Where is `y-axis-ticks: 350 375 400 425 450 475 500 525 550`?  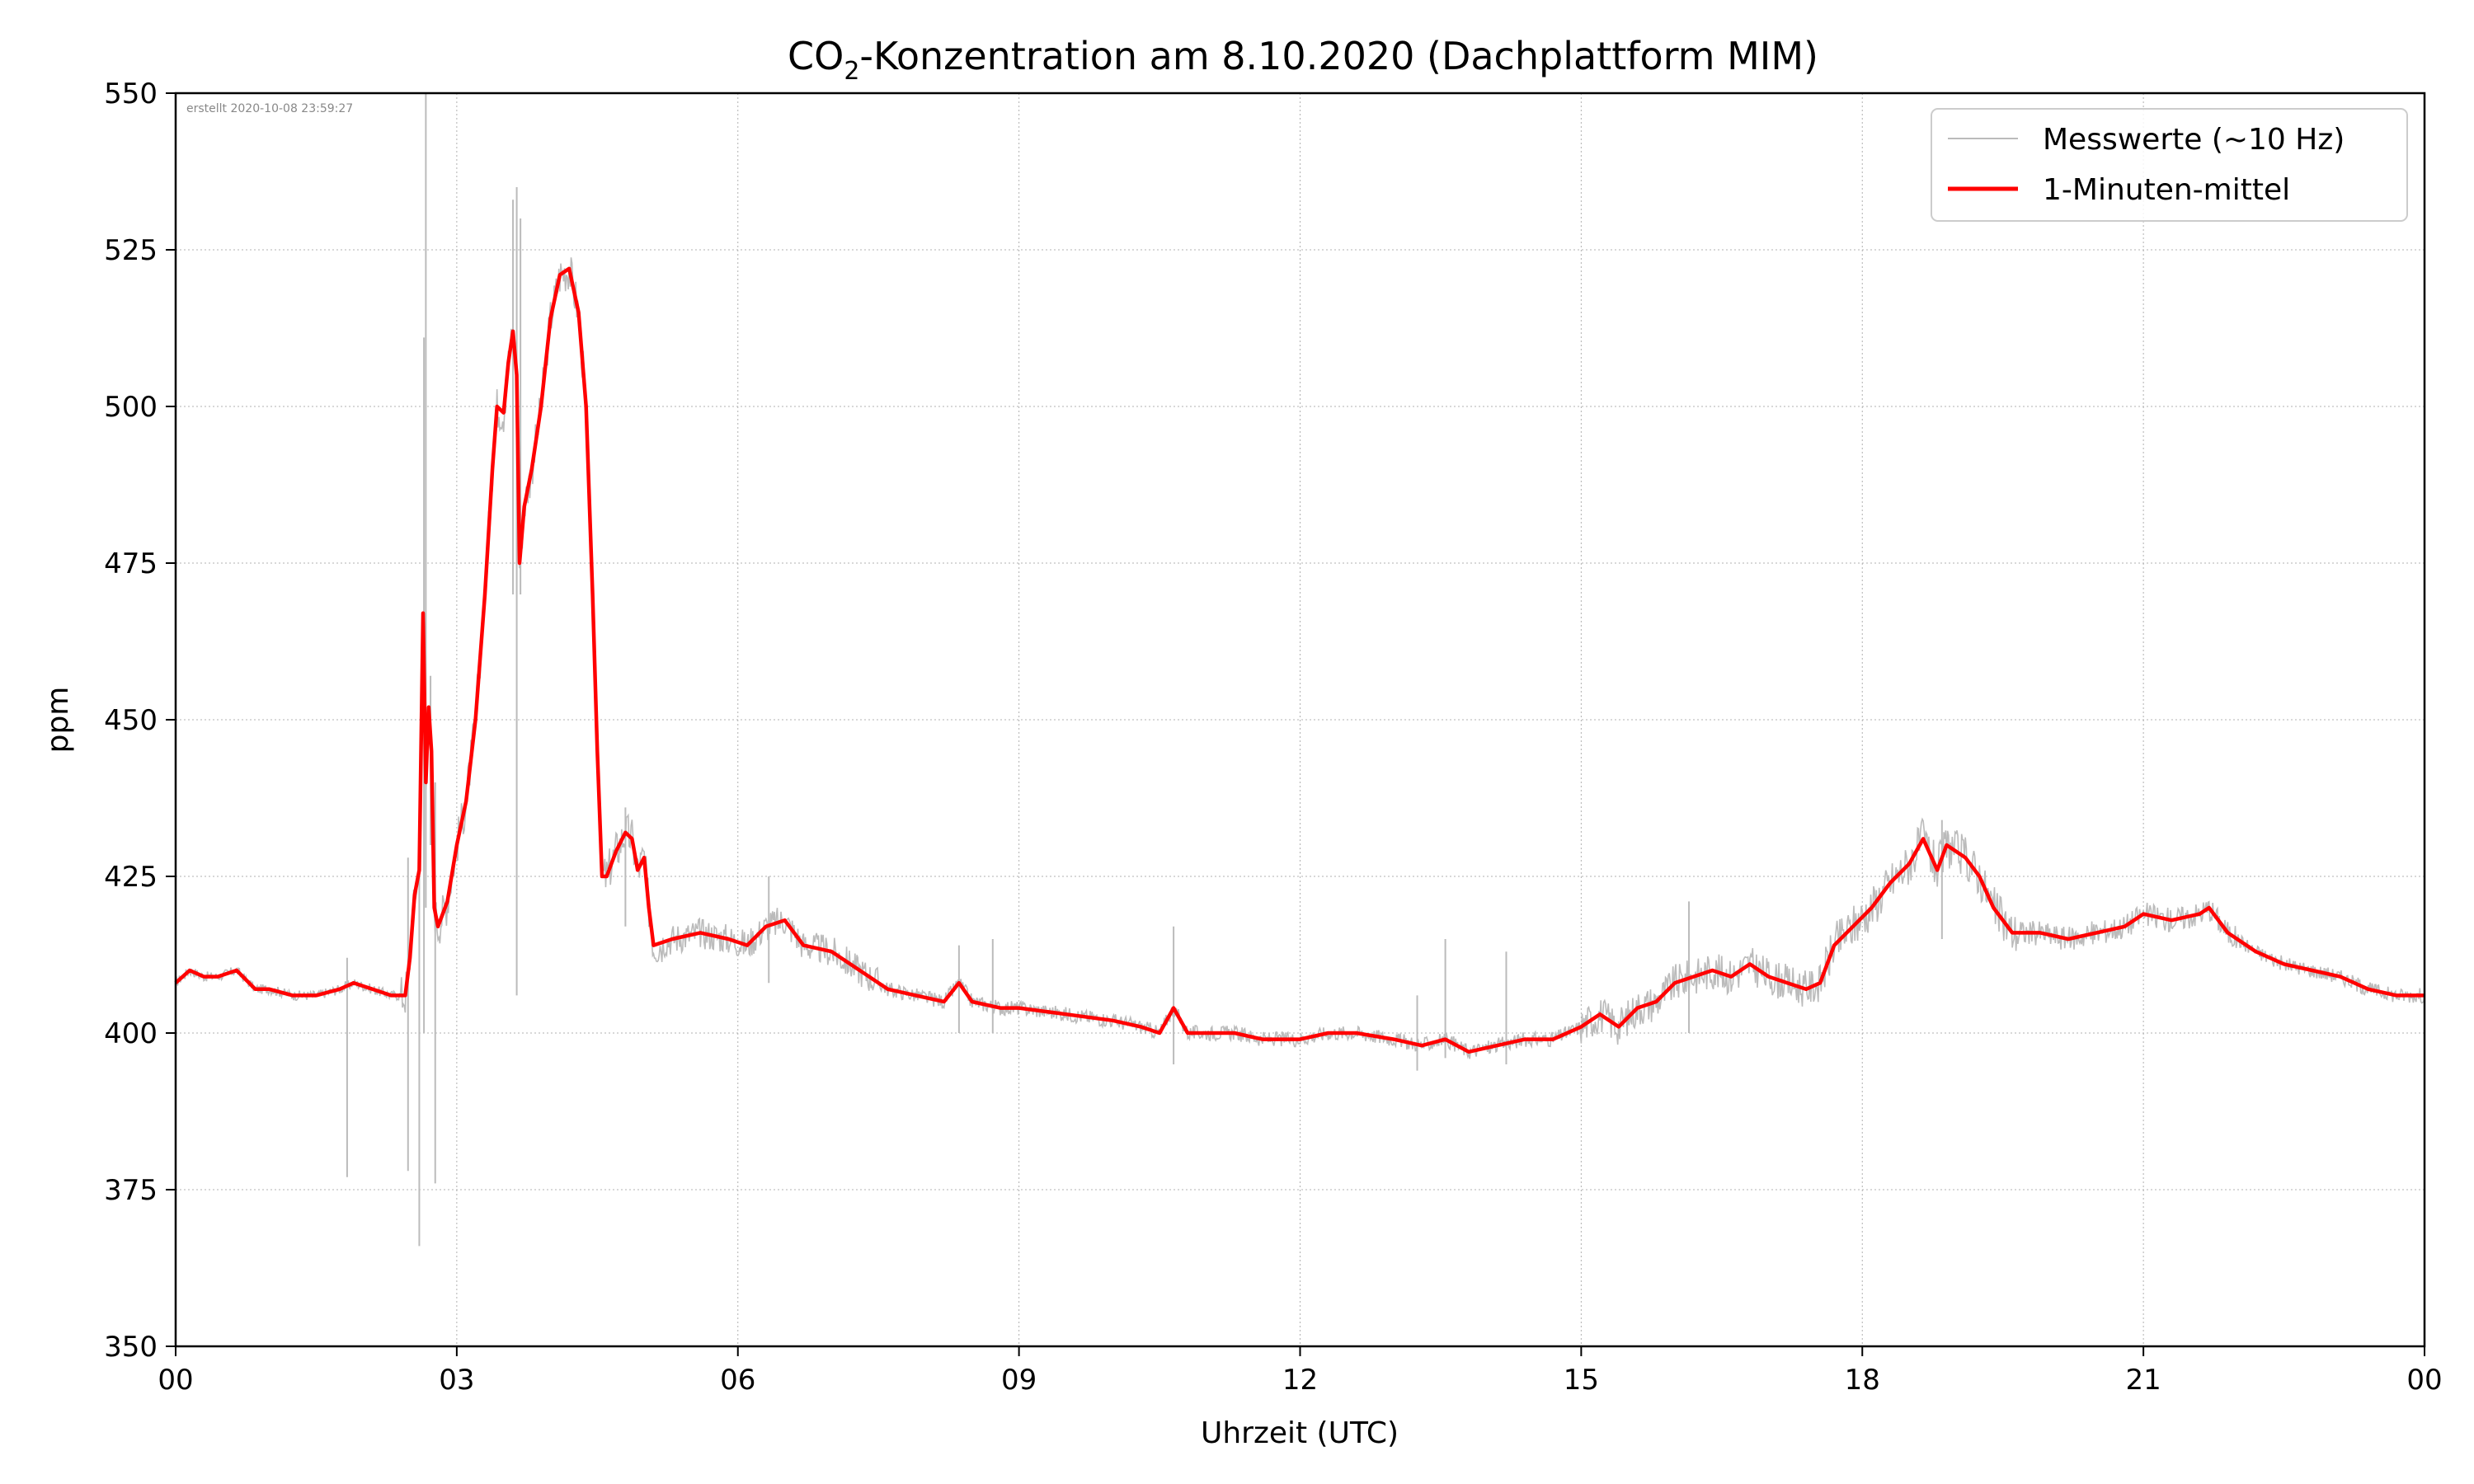 y-axis-ticks: 350 375 400 425 450 475 500 525 550 is located at coordinates (140, 720).